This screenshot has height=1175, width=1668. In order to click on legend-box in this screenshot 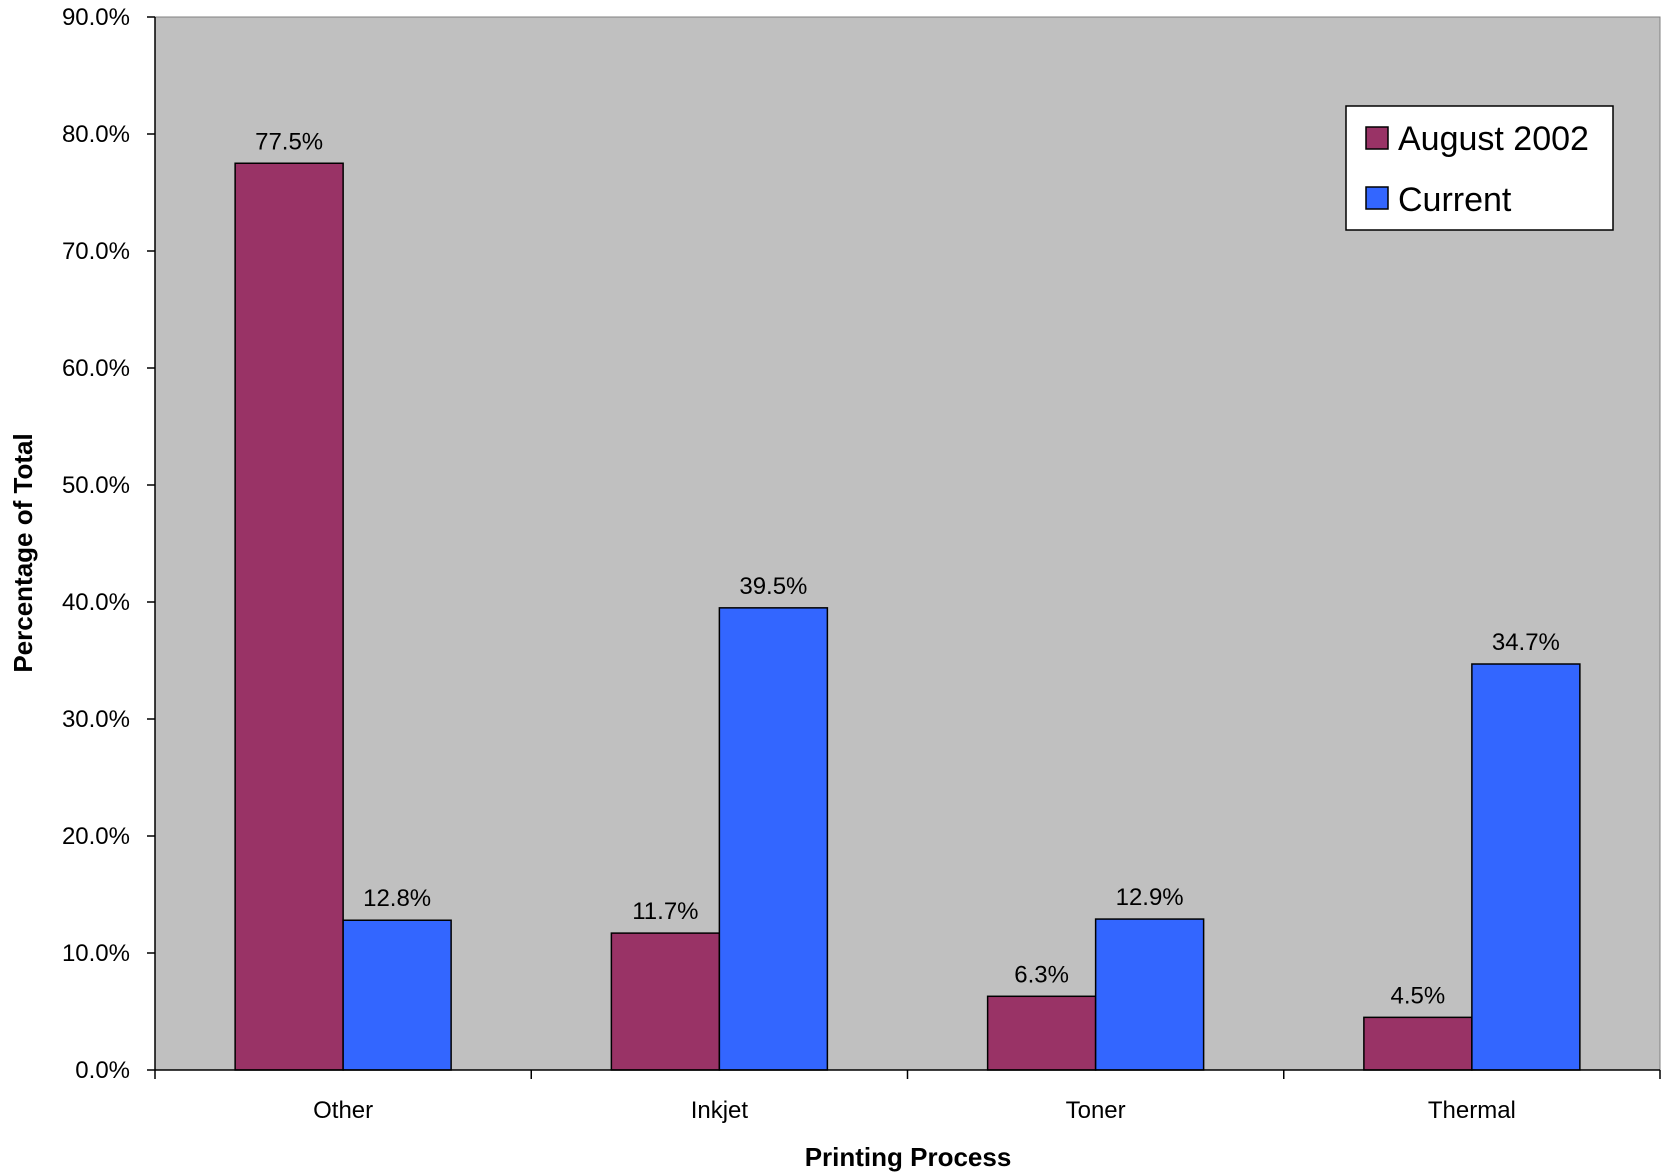, I will do `click(1479, 168)`.